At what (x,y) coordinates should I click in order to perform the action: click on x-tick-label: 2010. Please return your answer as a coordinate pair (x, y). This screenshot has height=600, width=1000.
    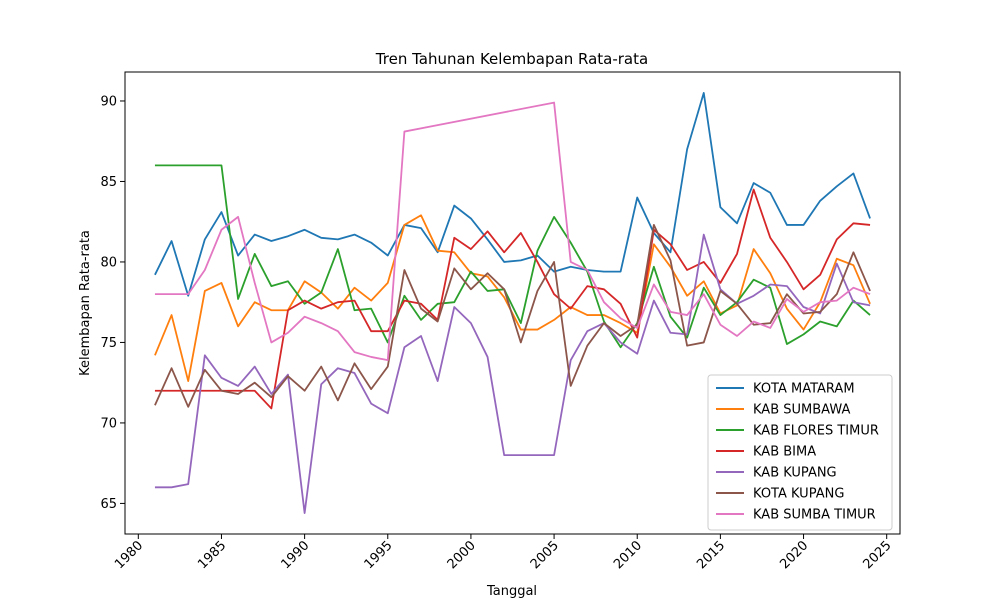
    Looking at the image, I should click on (628, 555).